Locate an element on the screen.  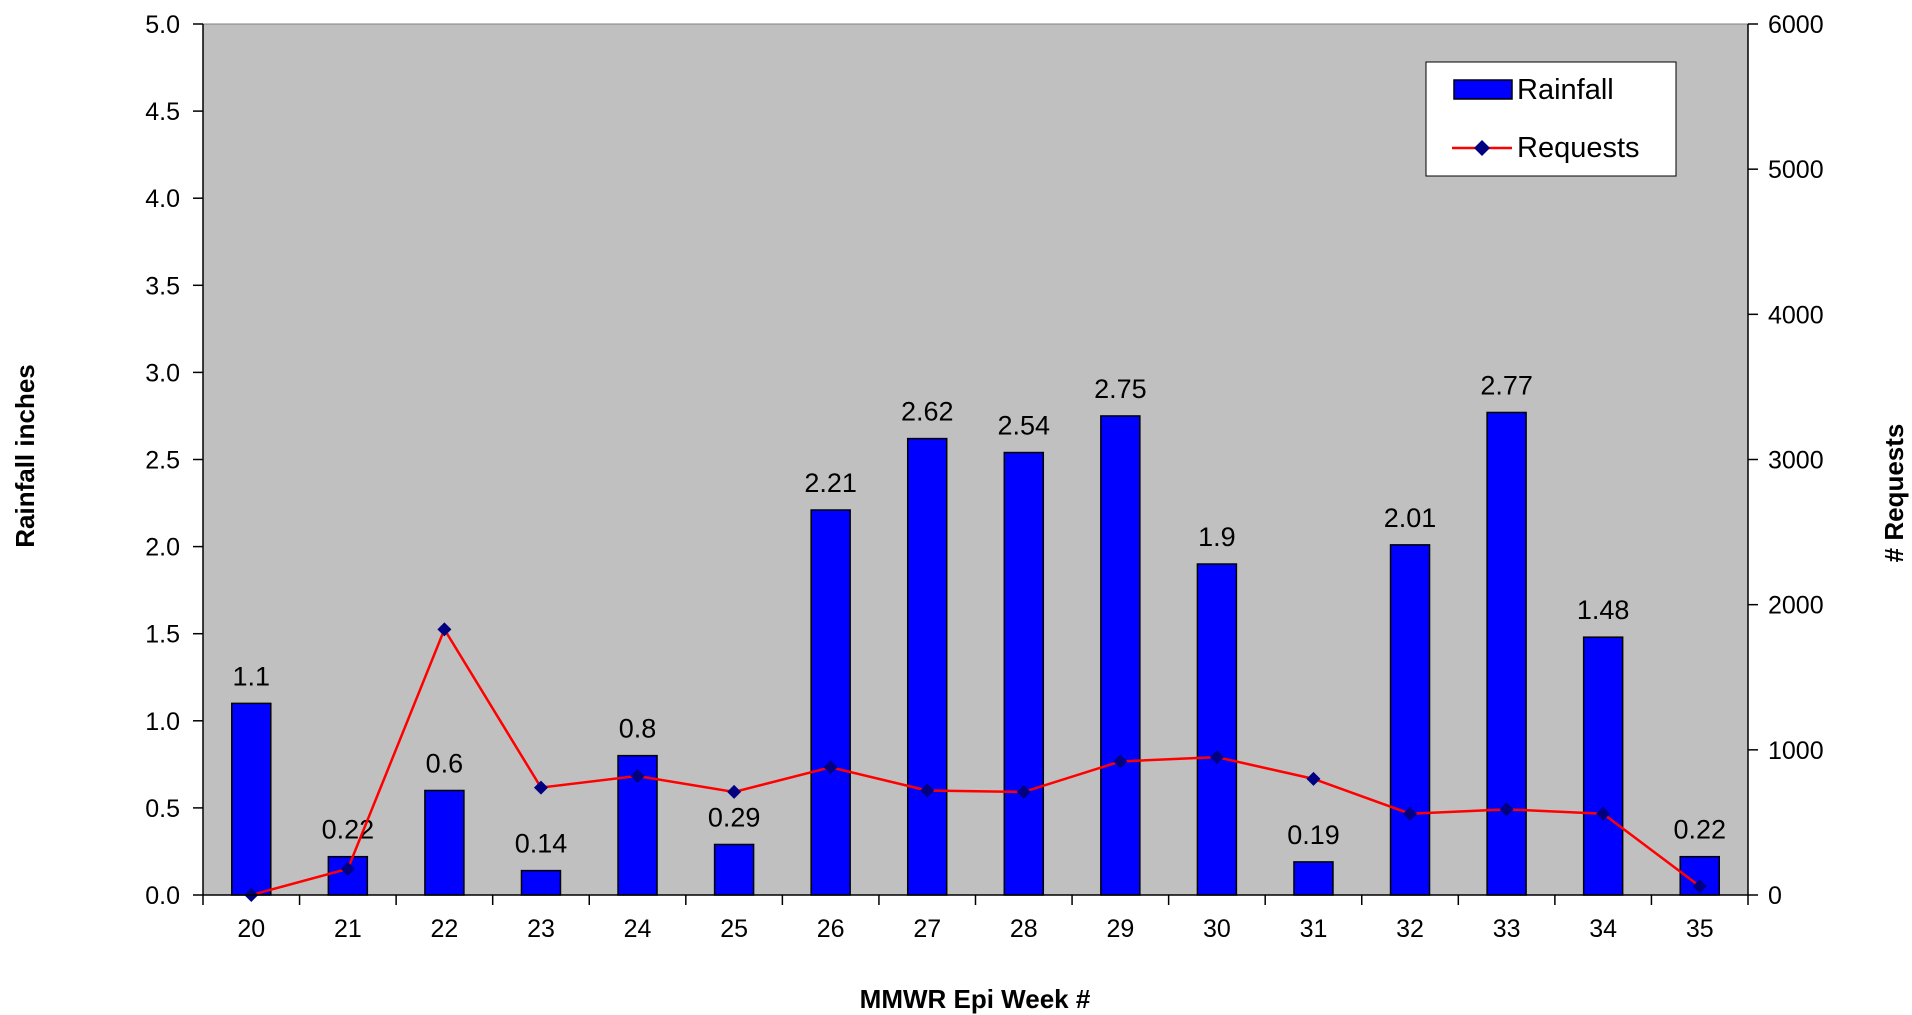
y-right-tick-label: 5000 is located at coordinates (1796, 170).